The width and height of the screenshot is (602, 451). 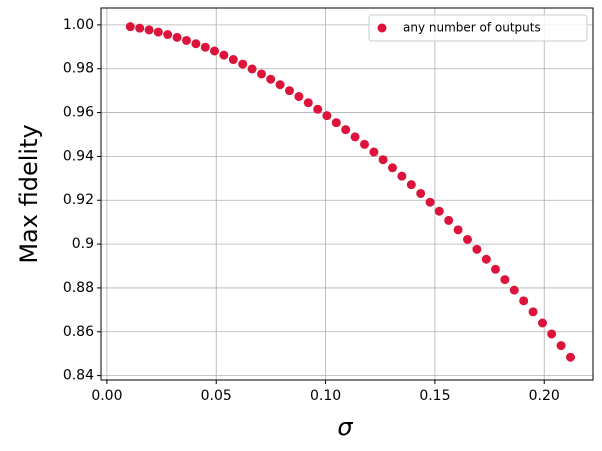 I want to click on legend-box, so click(x=478, y=28).